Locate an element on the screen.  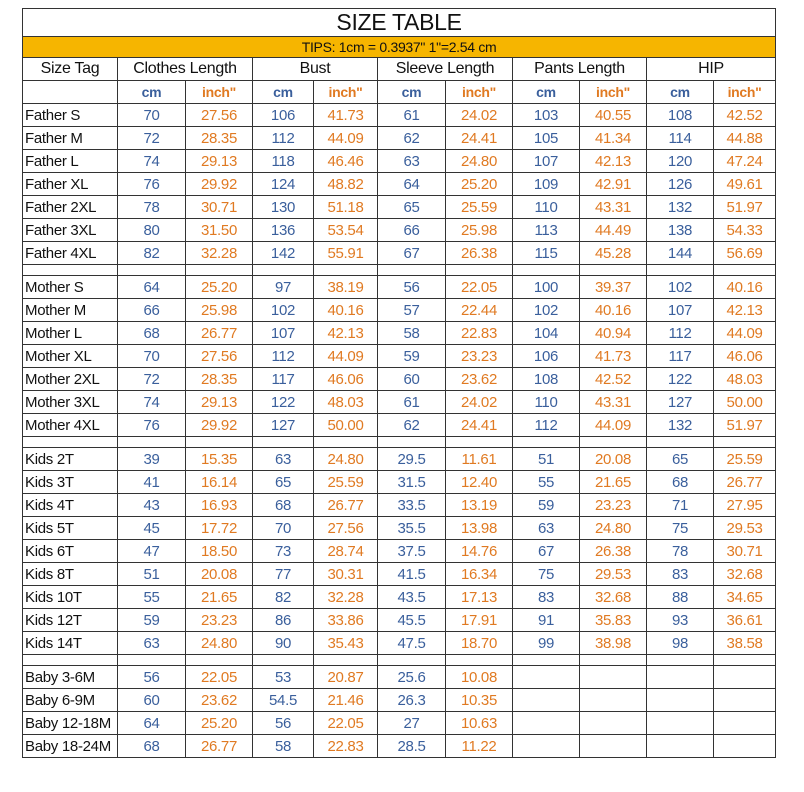
value-inch: 31.50 is located at coordinates (219, 230).